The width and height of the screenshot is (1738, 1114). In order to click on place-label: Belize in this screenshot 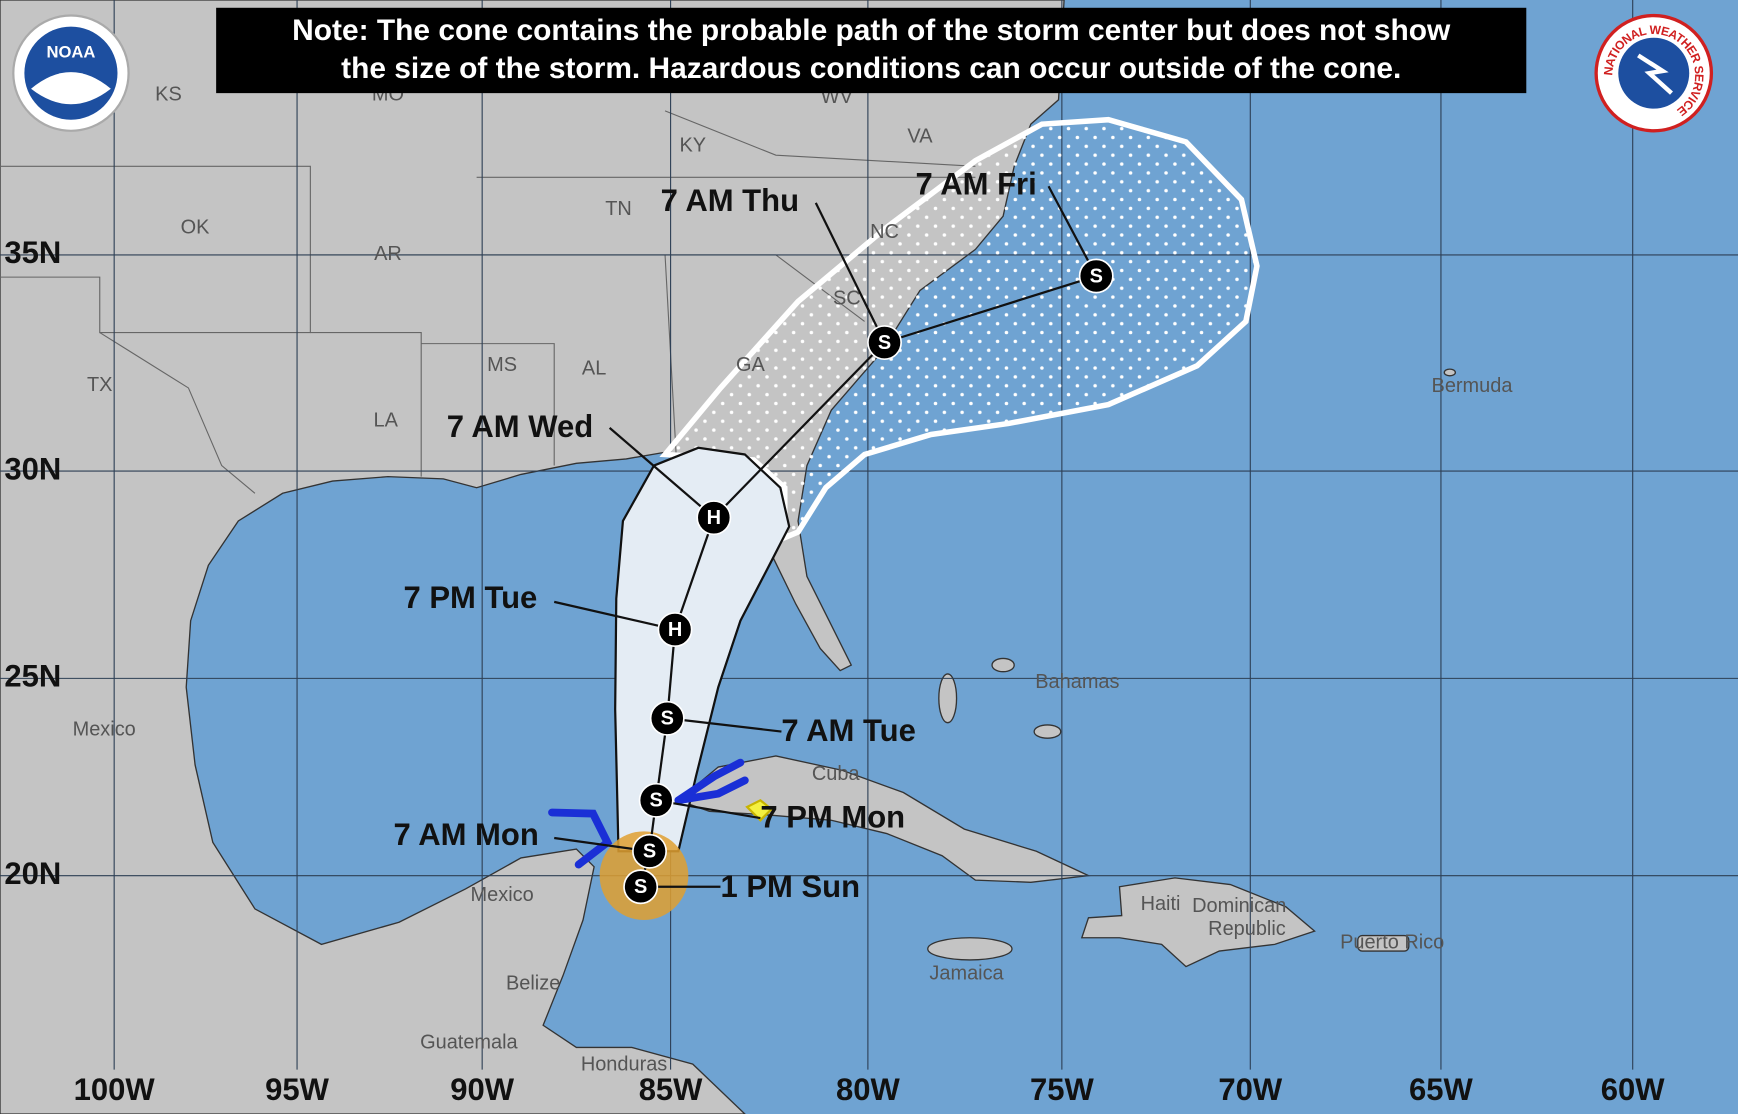, I will do `click(533, 984)`.